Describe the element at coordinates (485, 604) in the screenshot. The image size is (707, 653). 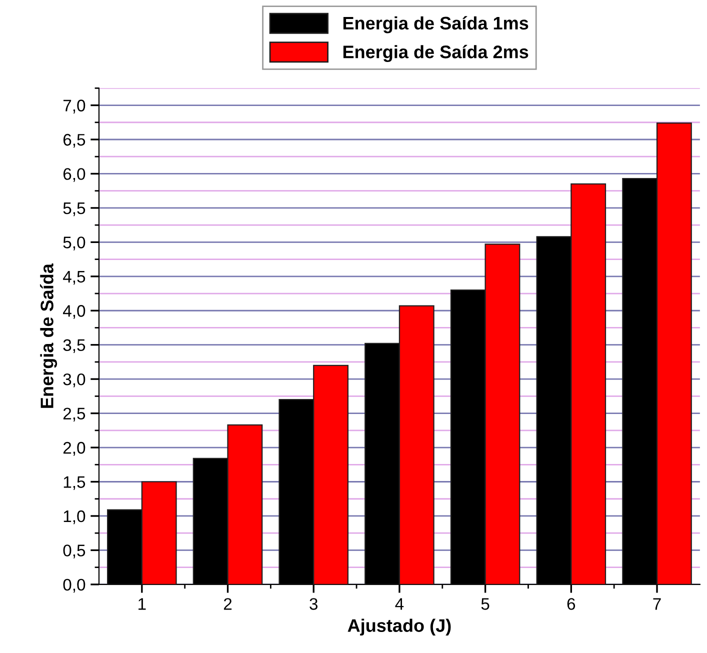
I see `x-tick-label: 5` at that location.